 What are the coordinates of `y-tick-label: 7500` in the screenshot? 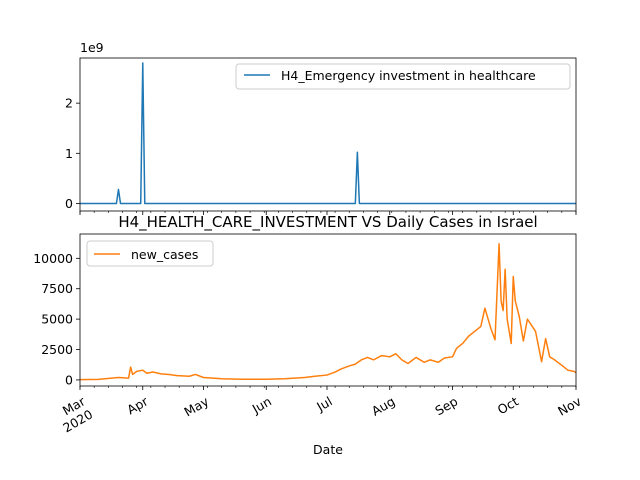 It's located at (57, 288).